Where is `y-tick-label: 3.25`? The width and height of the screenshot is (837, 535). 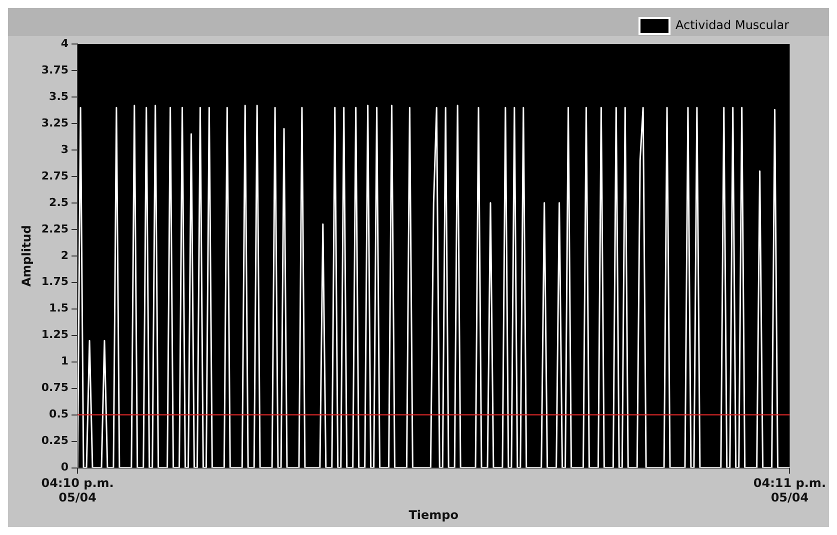
y-tick-label: 3.25 is located at coordinates (55, 123).